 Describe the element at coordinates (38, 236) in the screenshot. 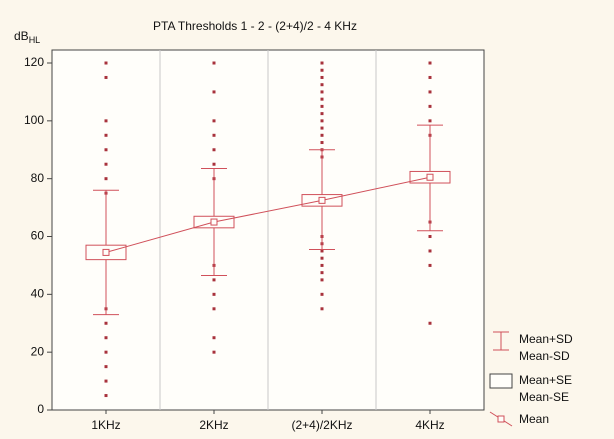

I see `y-tick-label: 60` at that location.